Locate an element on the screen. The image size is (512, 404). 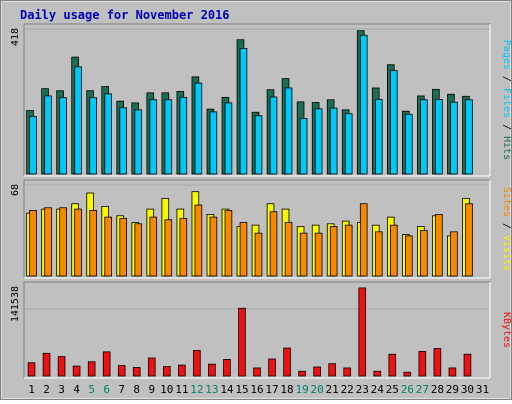
panel-legend-label: KBytes is located at coordinates (506, 330).